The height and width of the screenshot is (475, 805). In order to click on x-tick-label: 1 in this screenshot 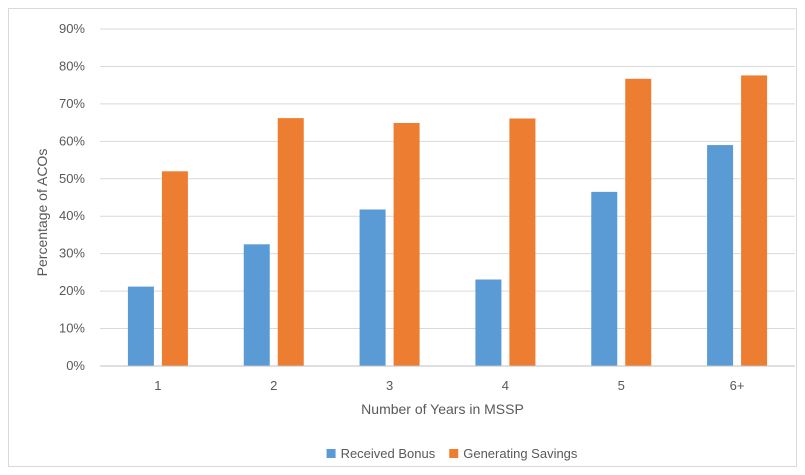, I will do `click(157, 385)`.